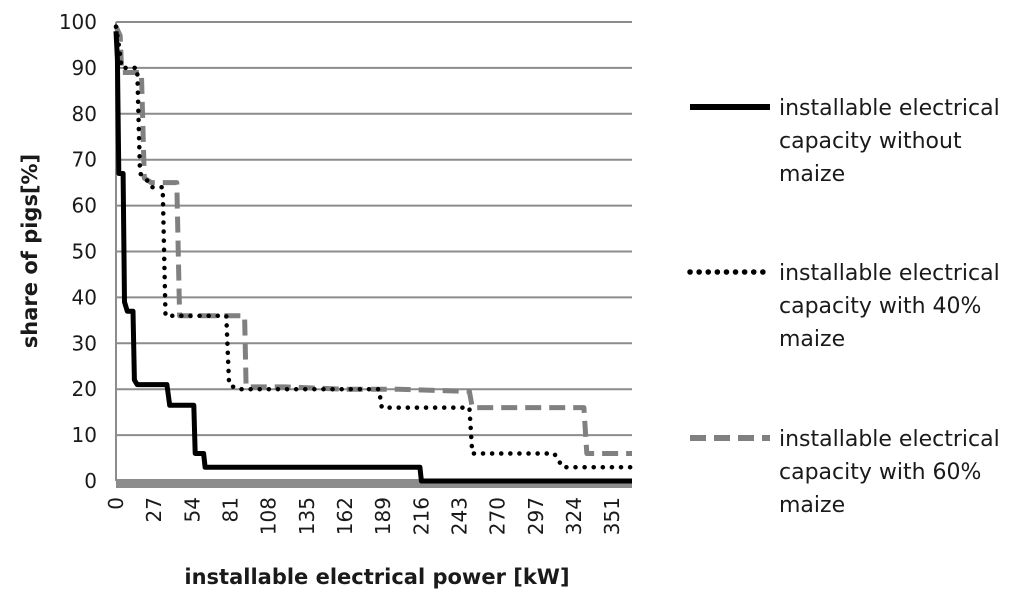 This screenshot has width=1024, height=598. What do you see at coordinates (612, 516) in the screenshot?
I see `x-tick-label: 351` at bounding box center [612, 516].